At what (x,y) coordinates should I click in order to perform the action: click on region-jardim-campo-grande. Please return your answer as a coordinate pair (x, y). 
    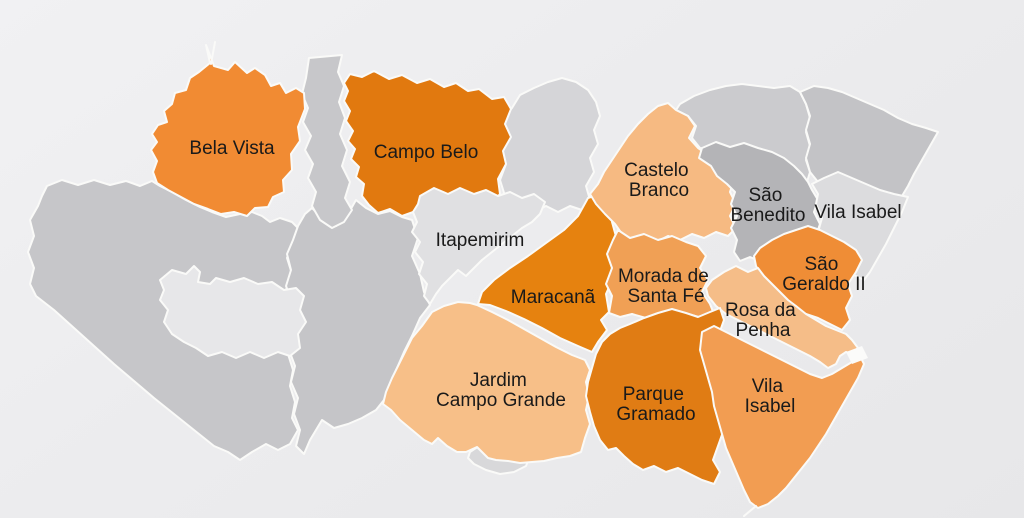
    Looking at the image, I should click on (486, 382).